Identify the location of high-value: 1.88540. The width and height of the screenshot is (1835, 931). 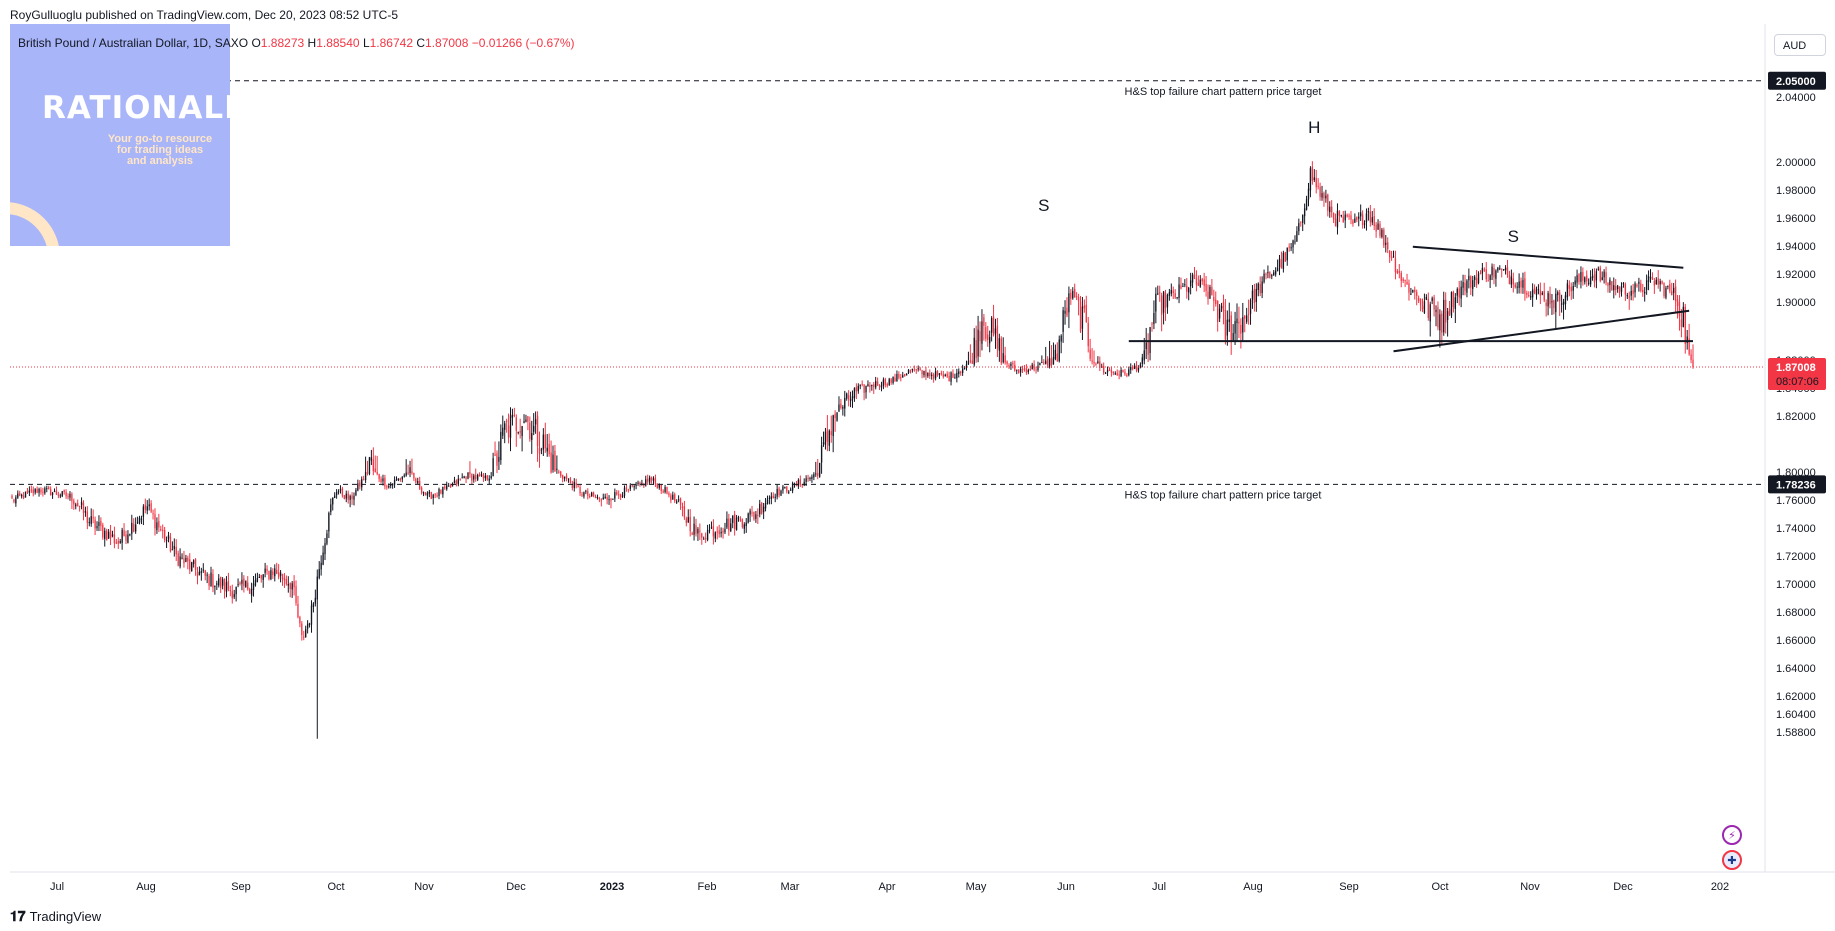
(338, 43).